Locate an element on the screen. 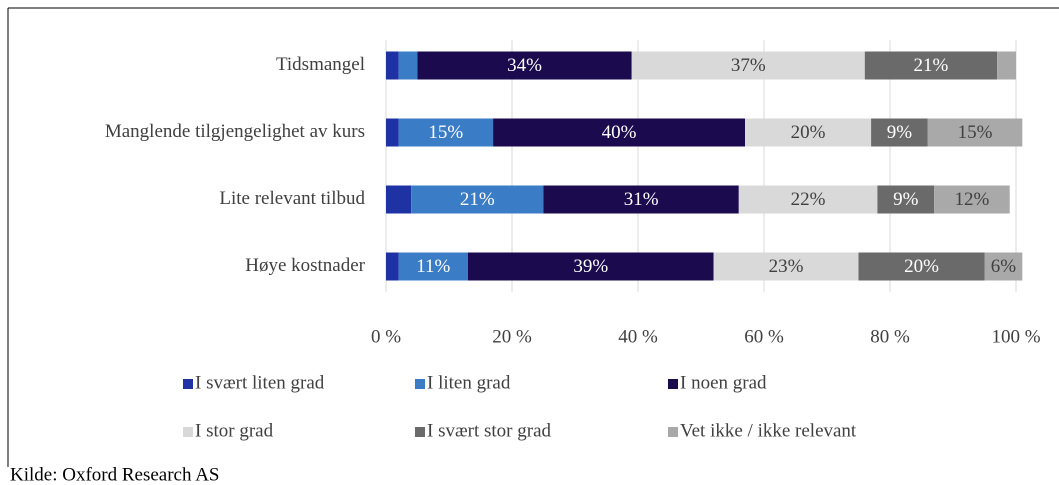 This screenshot has height=485, width=1059. y-tick-label: Manglende tilgjengelighet av kurs is located at coordinates (235, 131).